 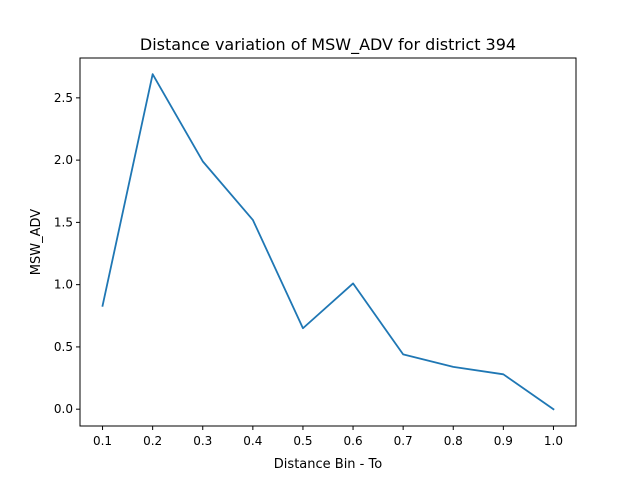 What do you see at coordinates (63, 98) in the screenshot?
I see `y-tick-label: 2.5` at bounding box center [63, 98].